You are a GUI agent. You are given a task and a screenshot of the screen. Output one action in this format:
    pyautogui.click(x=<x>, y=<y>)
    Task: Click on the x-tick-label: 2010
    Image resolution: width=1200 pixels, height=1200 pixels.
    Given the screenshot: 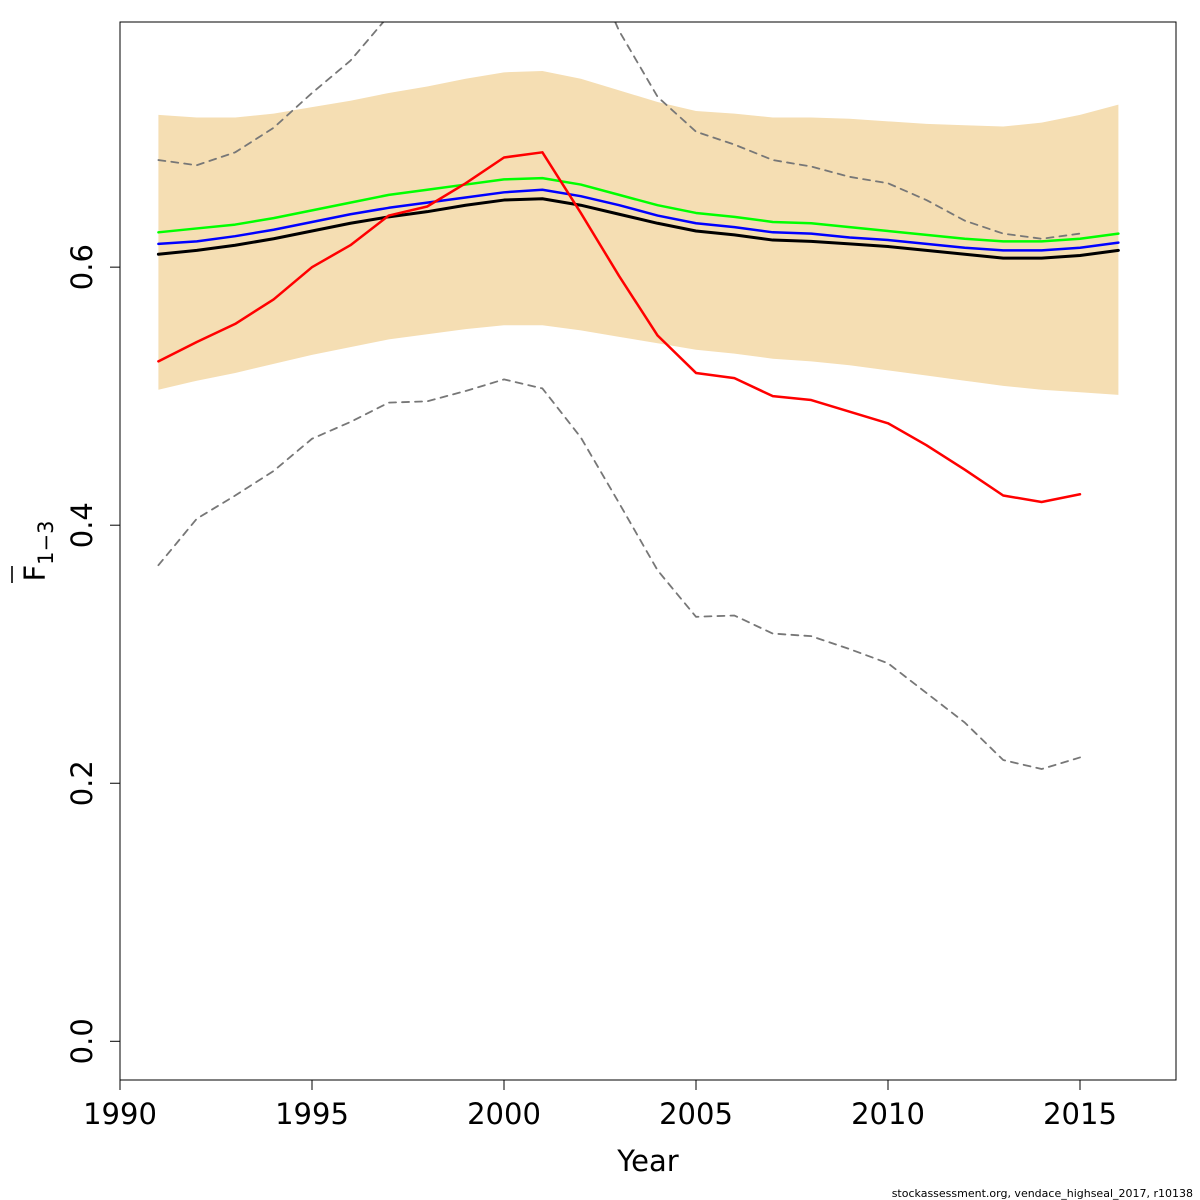 What is the action you would take?
    pyautogui.click(x=888, y=1114)
    